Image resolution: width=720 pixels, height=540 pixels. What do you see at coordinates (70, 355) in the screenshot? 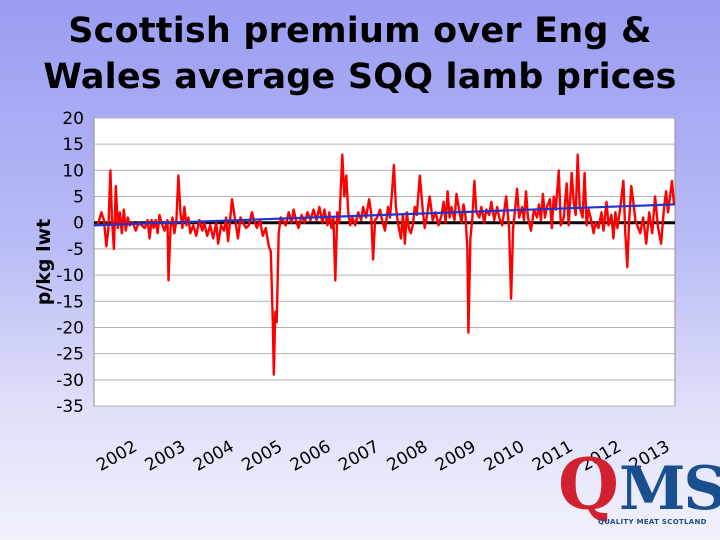
I see `y-tick-label: -25` at bounding box center [70, 355].